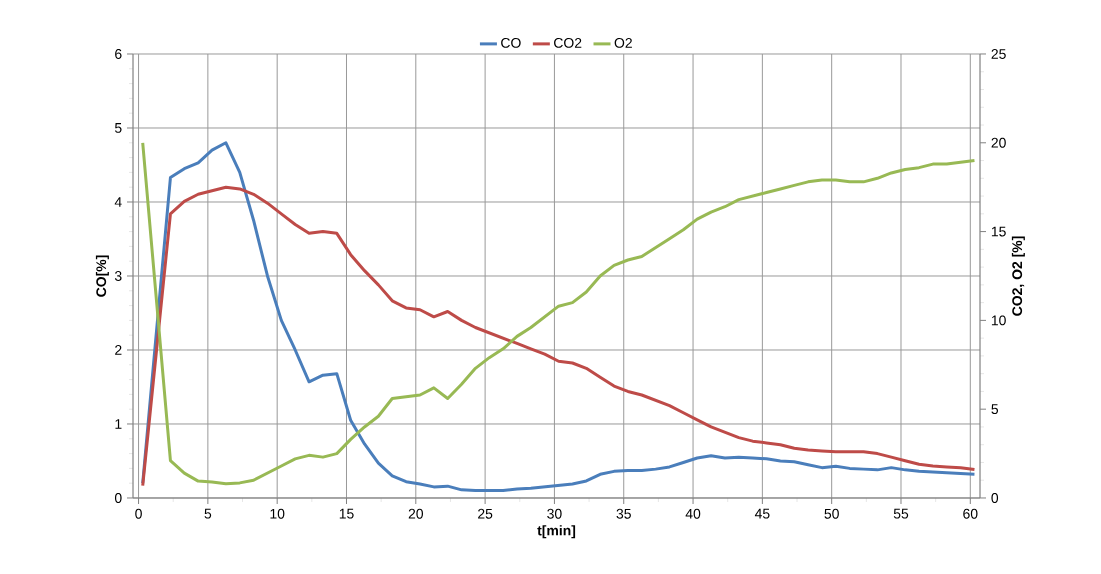  Describe the element at coordinates (277, 513) in the screenshot. I see `x-tick-label: 10` at that location.